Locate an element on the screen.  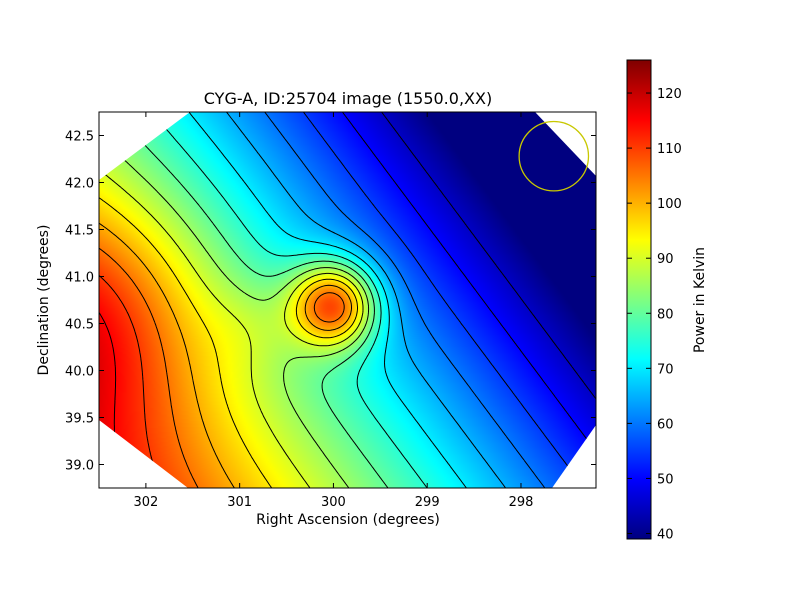
colorbar-bar is located at coordinates (639, 299).